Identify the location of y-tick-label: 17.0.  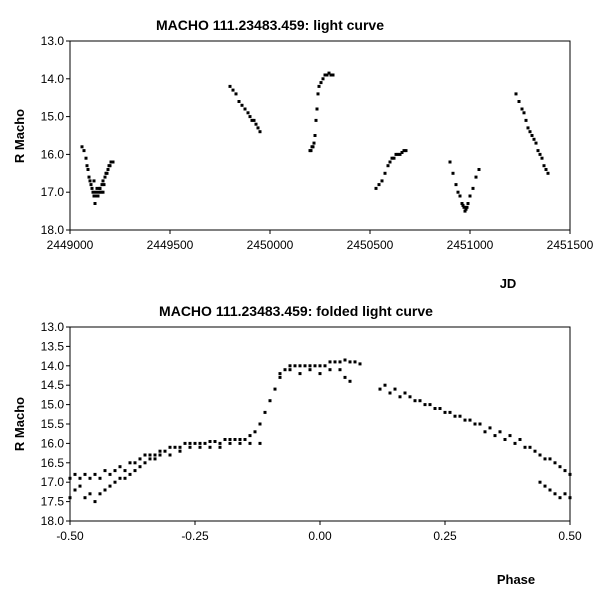
(53, 192).